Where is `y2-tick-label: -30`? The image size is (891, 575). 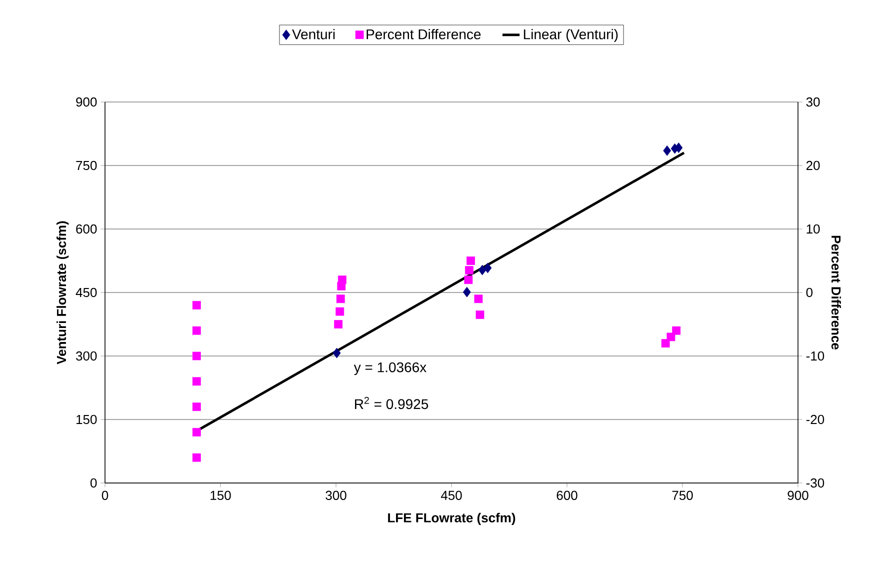
y2-tick-label: -30 is located at coordinates (815, 483).